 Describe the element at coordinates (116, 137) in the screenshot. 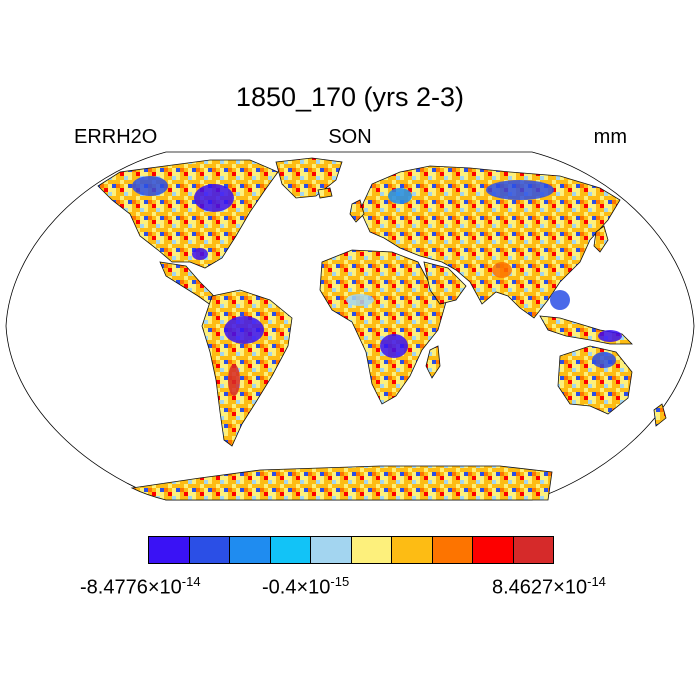

I see `variable-label: ERRH2O` at that location.